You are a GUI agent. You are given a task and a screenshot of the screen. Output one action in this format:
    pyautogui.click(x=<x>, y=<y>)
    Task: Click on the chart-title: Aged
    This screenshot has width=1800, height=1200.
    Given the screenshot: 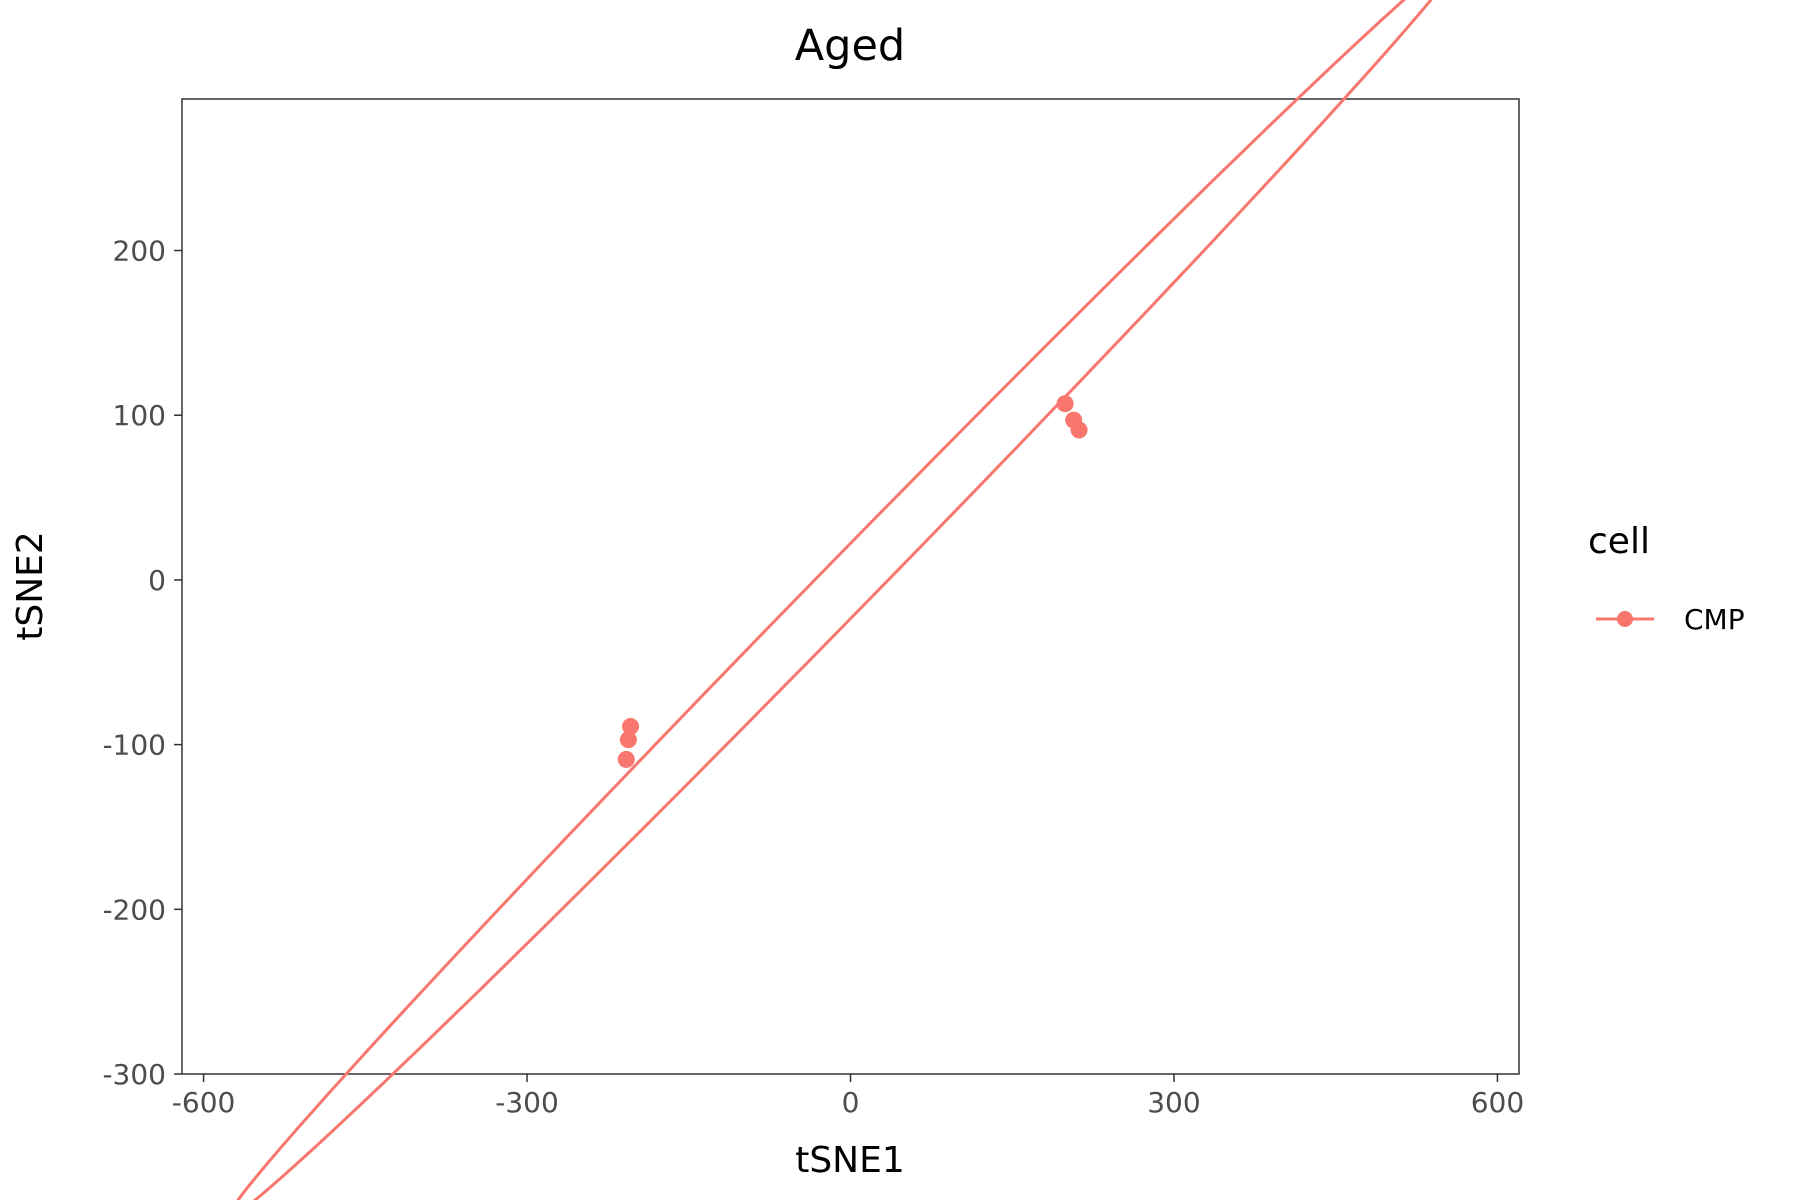 What is the action you would take?
    pyautogui.click(x=850, y=46)
    